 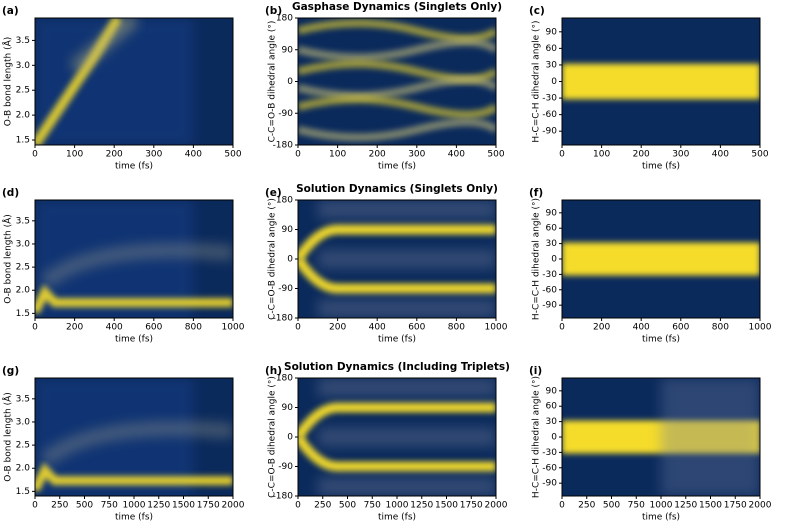 I want to click on y-tick-label: 2.0, so click(x=23, y=469).